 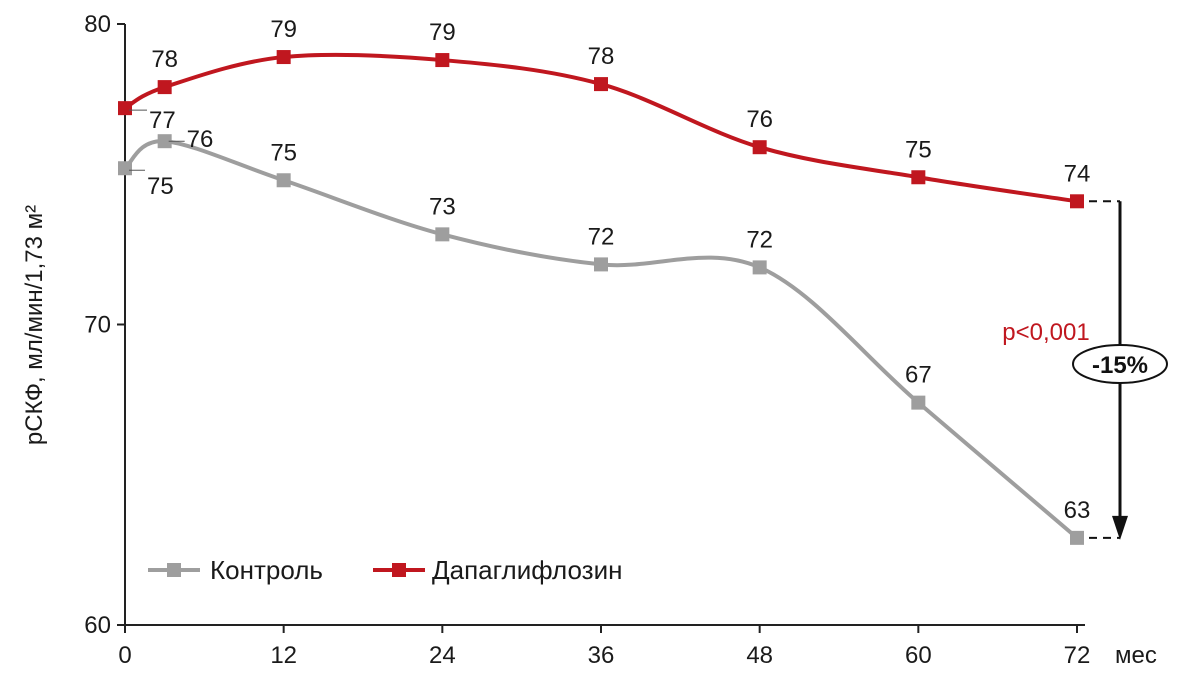 I want to click on x-tick-label: 48, so click(x=759, y=655).